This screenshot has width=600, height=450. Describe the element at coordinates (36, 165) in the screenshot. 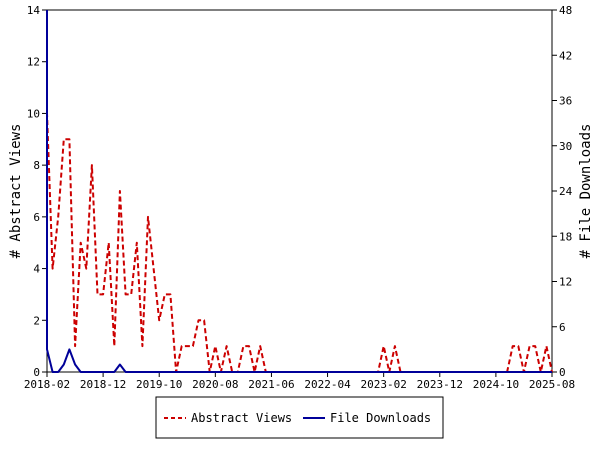

I see `left-axis-tick-label: 8` at that location.